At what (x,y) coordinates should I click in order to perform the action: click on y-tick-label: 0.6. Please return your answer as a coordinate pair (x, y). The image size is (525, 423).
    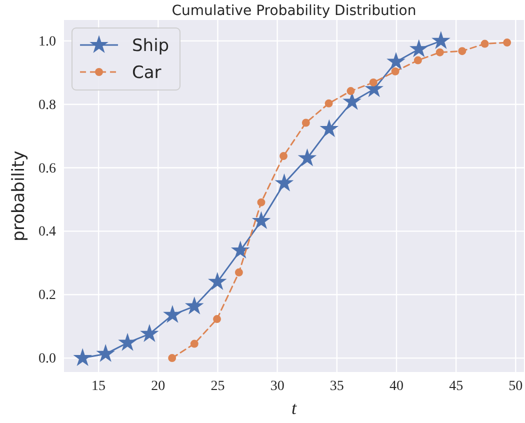
    Looking at the image, I should click on (47, 168).